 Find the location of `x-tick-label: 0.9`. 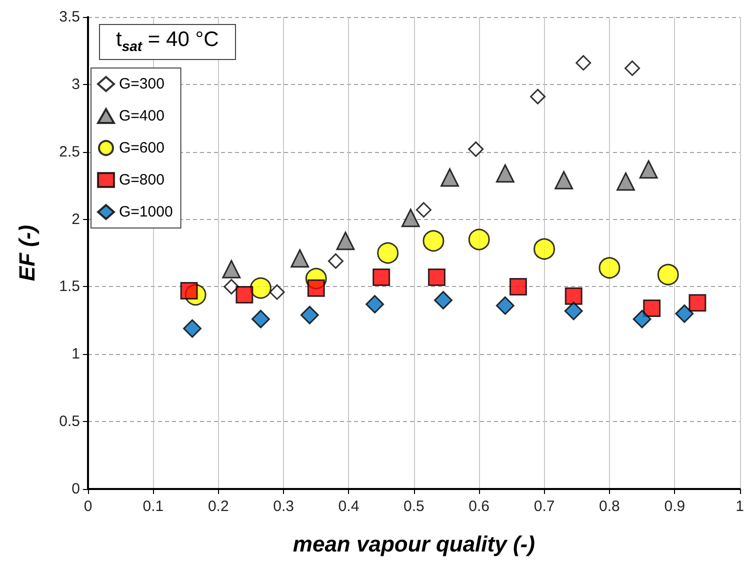

x-tick-label: 0.9 is located at coordinates (675, 506).